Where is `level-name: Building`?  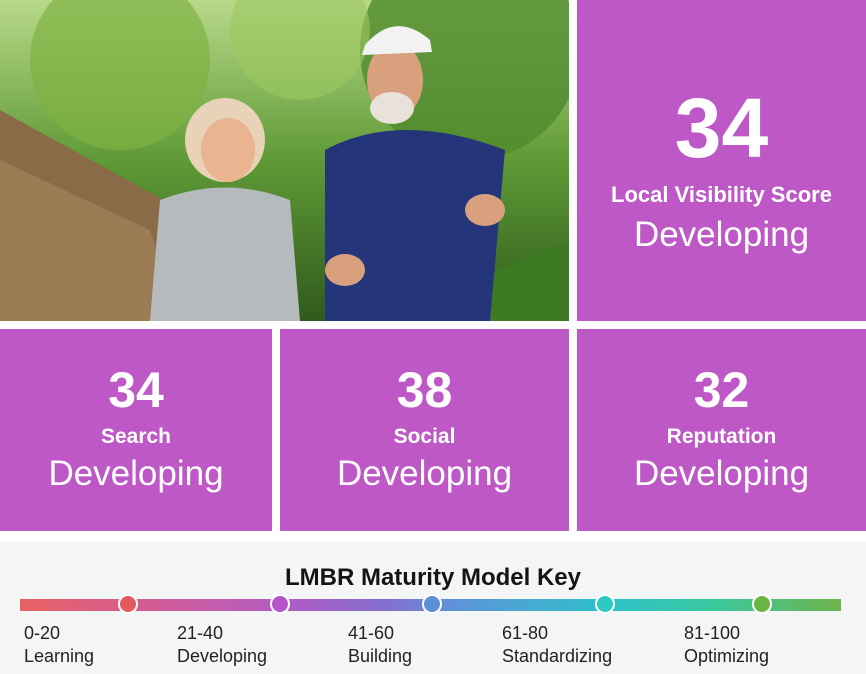
level-name: Building is located at coordinates (380, 655).